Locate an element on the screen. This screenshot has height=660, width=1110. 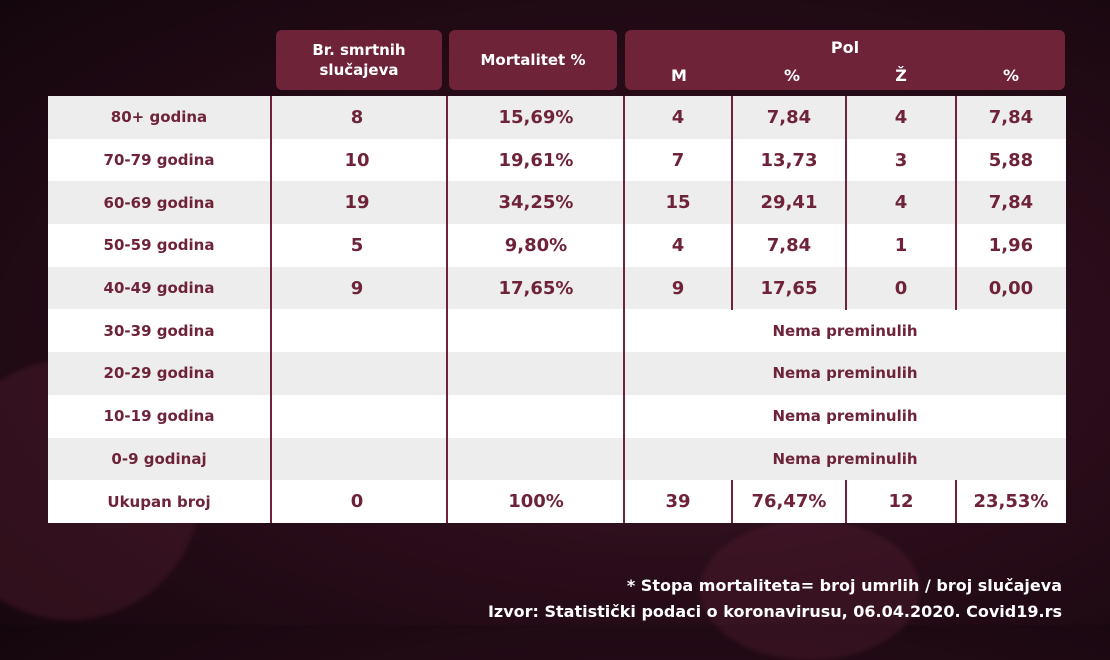
mortality-rate: 9,80% is located at coordinates (536, 245).